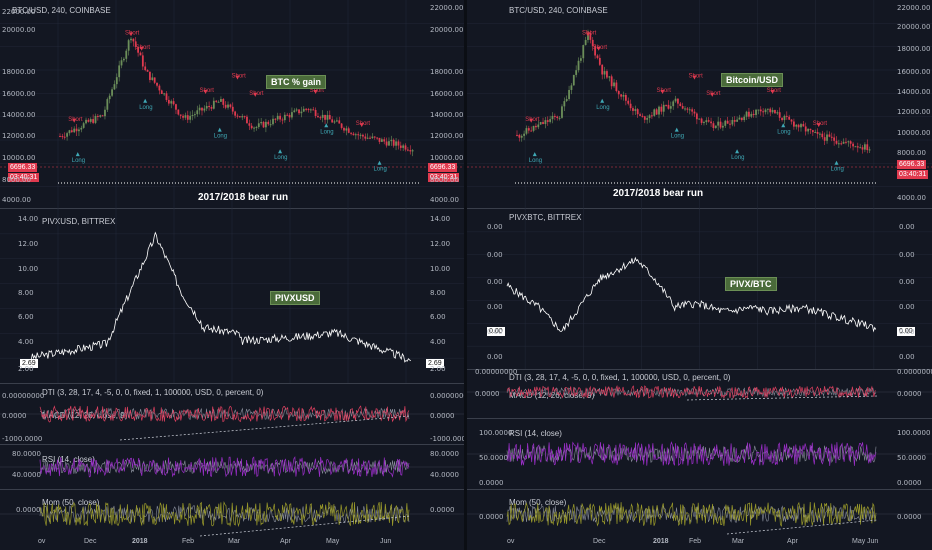 The width and height of the screenshot is (932, 550). Describe the element at coordinates (907, 255) in the screenshot. I see `axis-tick-label: 0.00` at that location.